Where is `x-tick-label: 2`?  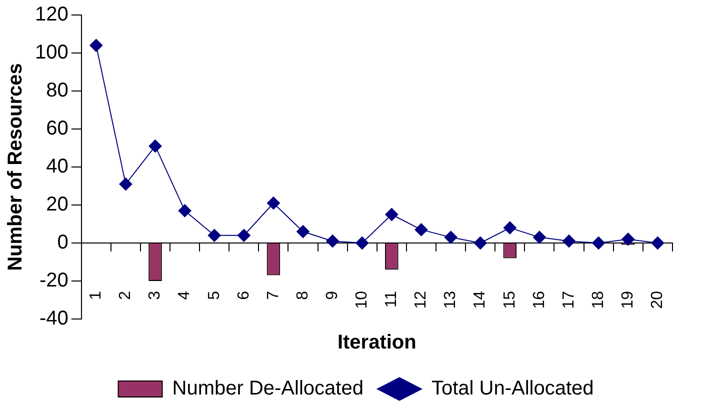 x-tick-label: 2 is located at coordinates (125, 295).